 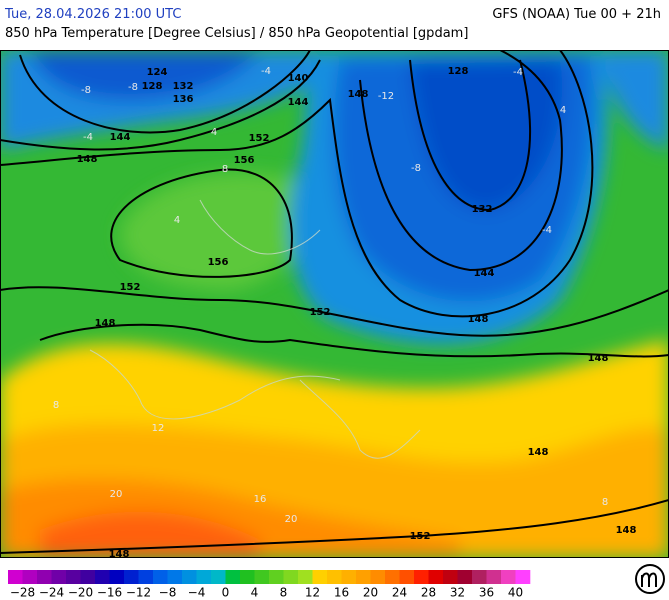 What do you see at coordinates (284, 593) in the screenshot?
I see `colorbar-label: 8` at bounding box center [284, 593].